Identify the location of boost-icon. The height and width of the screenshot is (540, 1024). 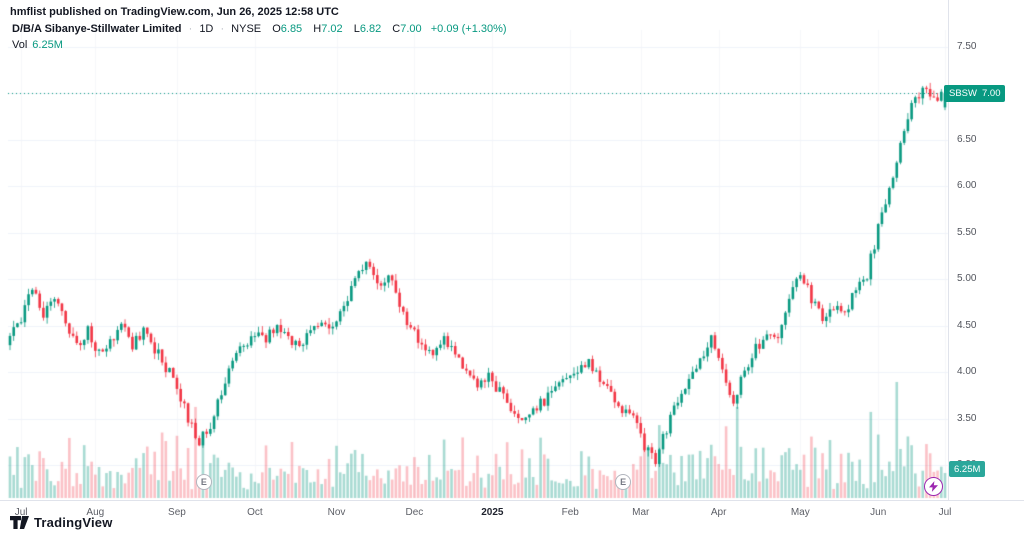
(933, 486).